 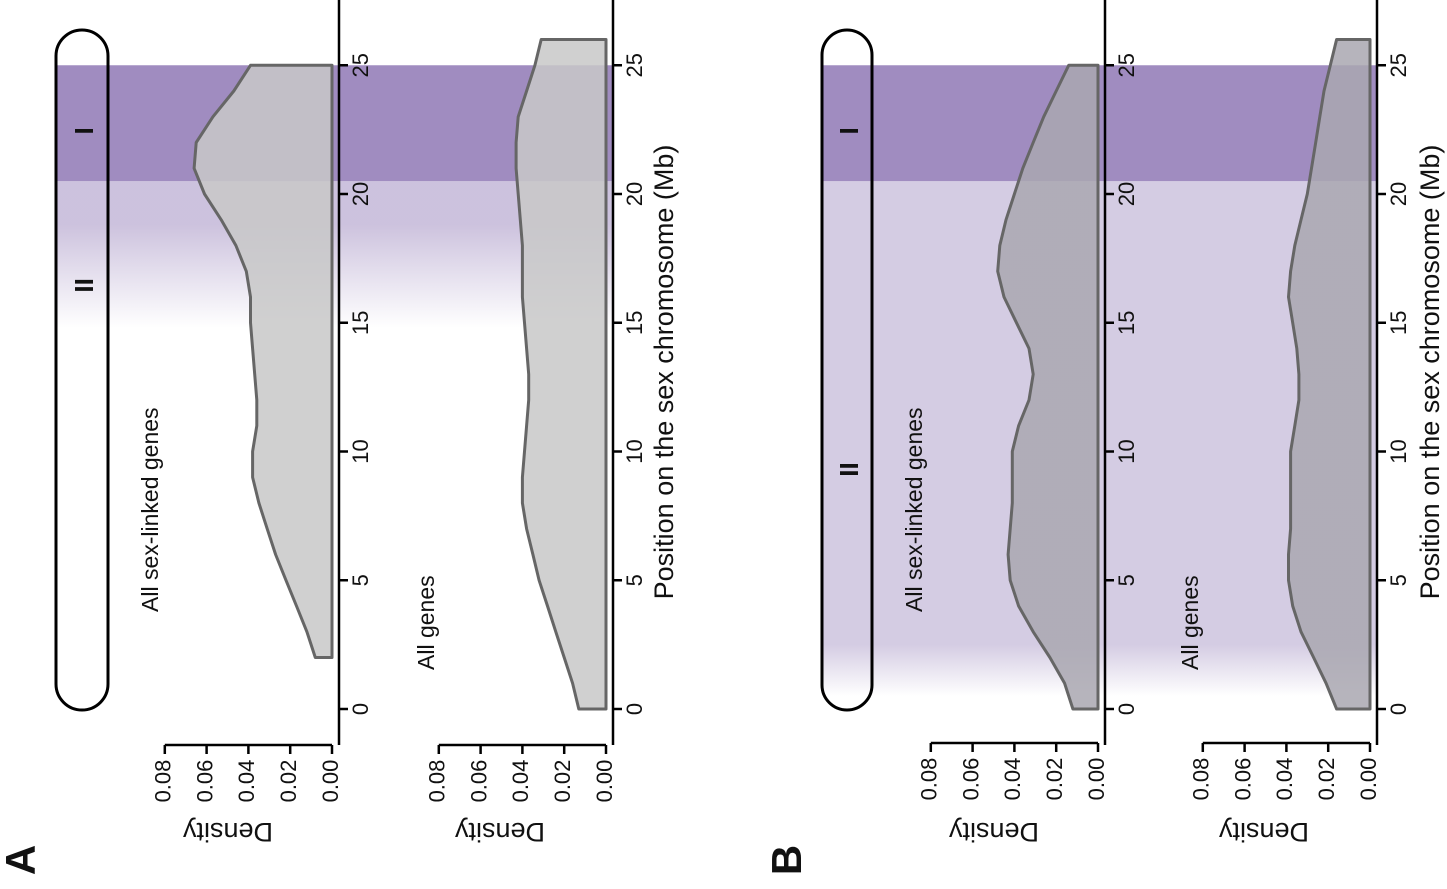 What do you see at coordinates (1100, 123) in the screenshot?
I see `stratum-band-i` at bounding box center [1100, 123].